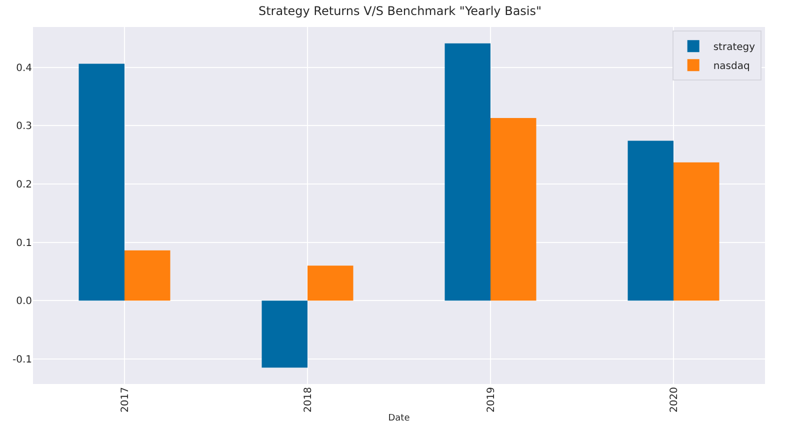  What do you see at coordinates (125, 399) in the screenshot?
I see `x-tick-label: 2017` at bounding box center [125, 399].